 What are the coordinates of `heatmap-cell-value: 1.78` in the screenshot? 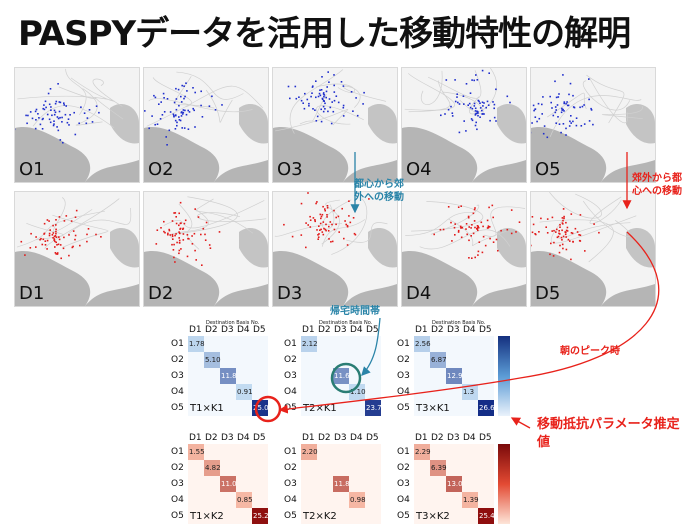 It's located at (197, 344).